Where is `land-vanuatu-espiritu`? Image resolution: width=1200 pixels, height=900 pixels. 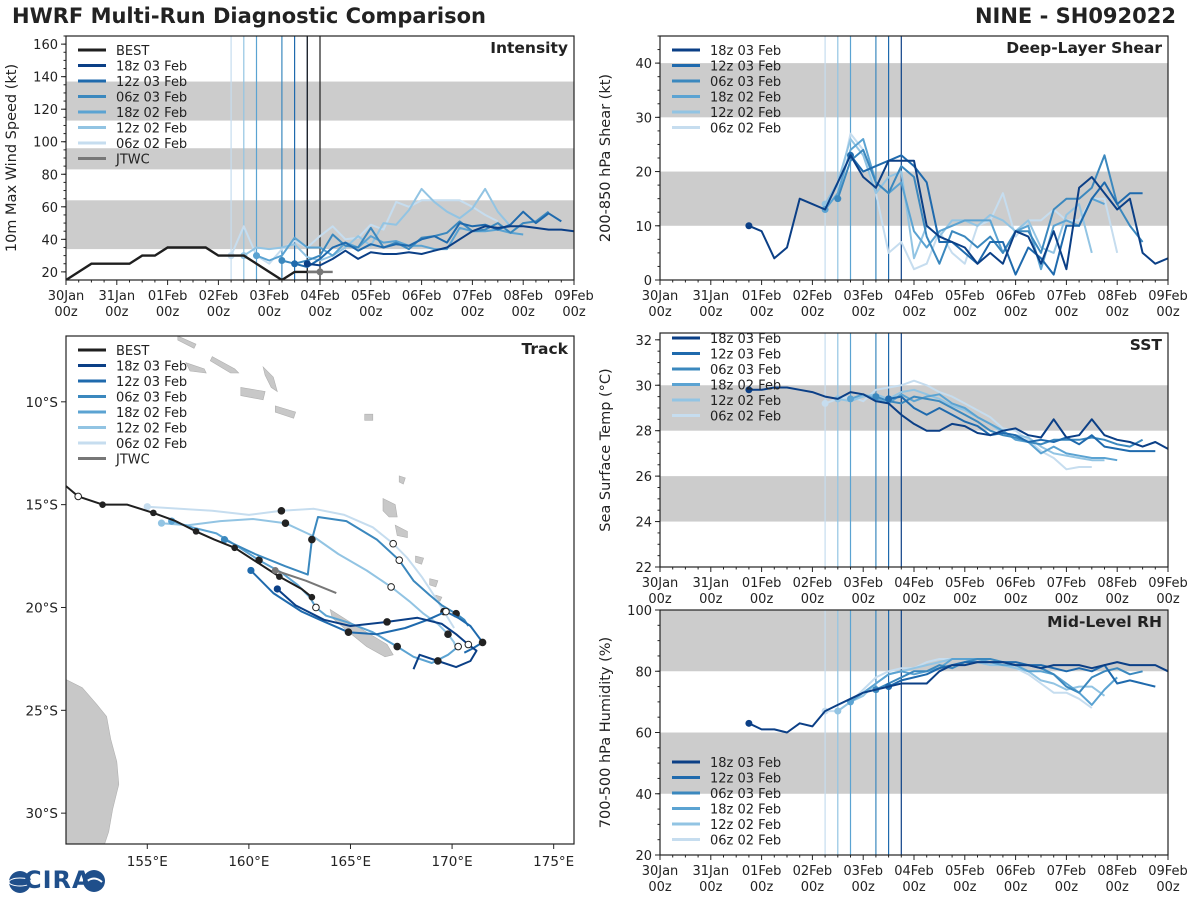 land-vanuatu-espiritu is located at coordinates (390, 508).